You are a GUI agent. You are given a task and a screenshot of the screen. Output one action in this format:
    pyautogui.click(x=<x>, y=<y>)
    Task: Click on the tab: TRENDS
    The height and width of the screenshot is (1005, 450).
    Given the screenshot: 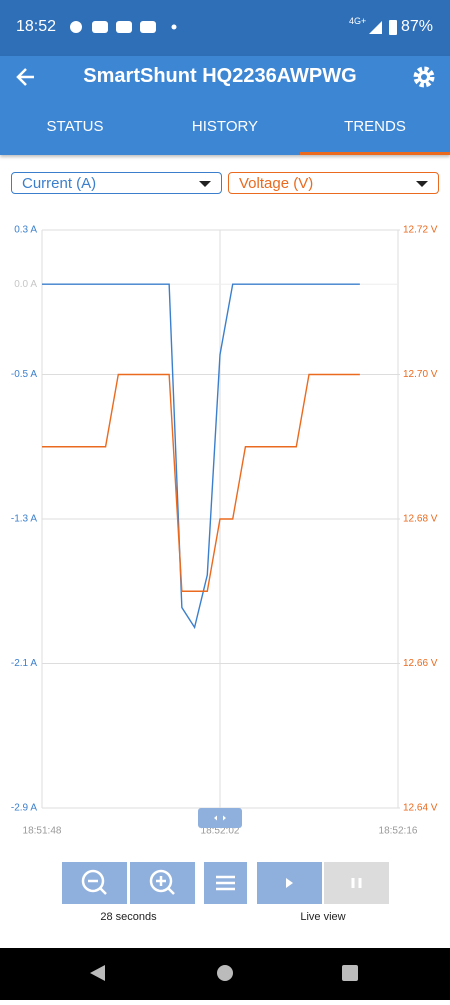 What is the action you would take?
    pyautogui.click(x=375, y=126)
    